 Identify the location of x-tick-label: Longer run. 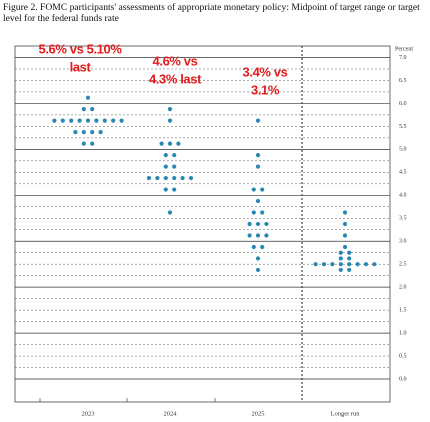
(345, 413).